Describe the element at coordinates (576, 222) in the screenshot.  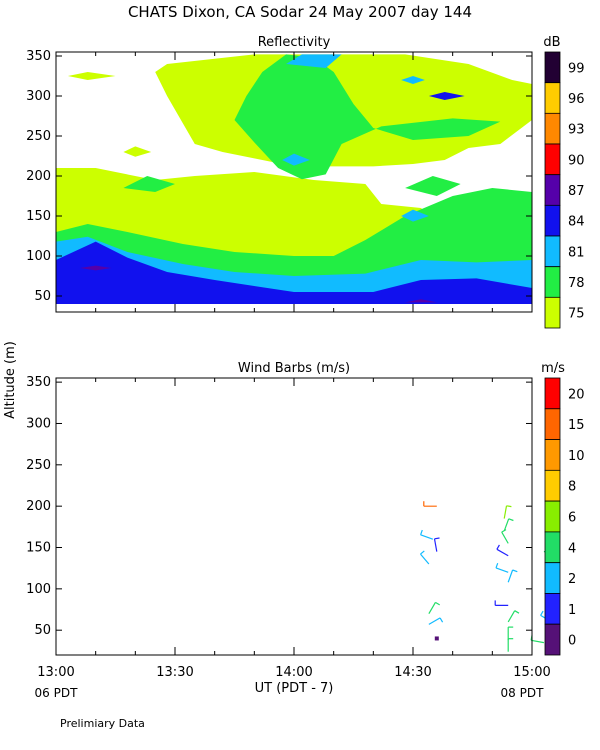
I see `legend-label: 84` at that location.